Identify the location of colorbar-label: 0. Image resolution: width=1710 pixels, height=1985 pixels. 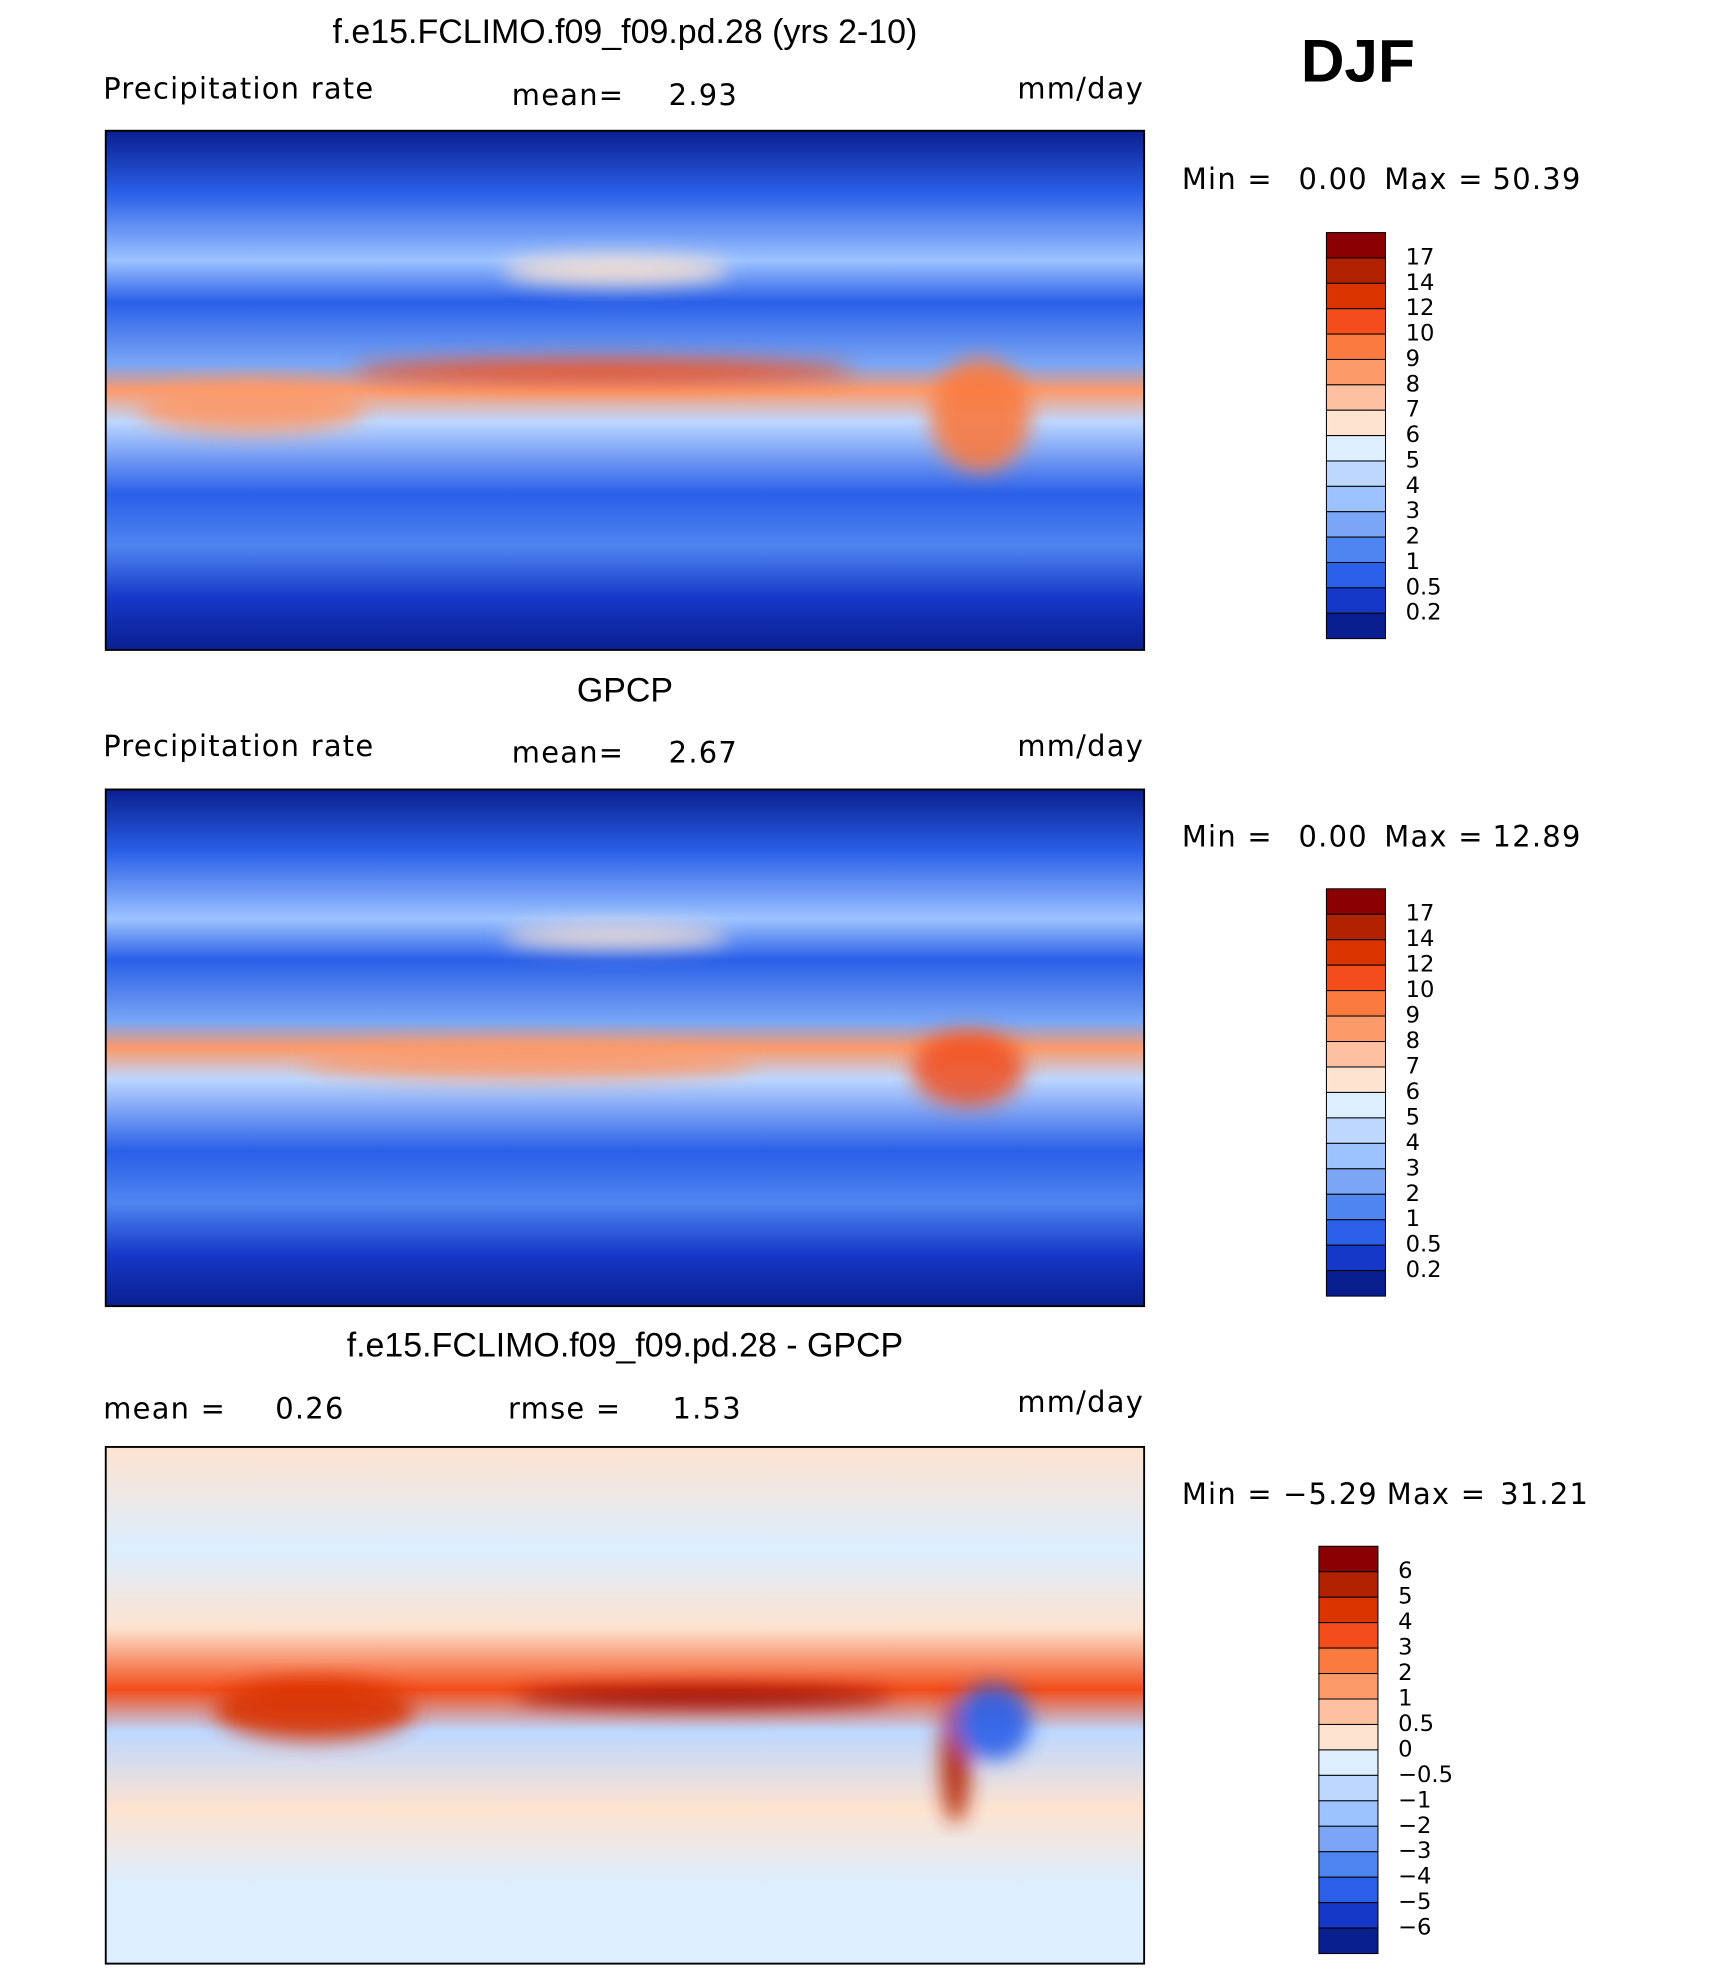
(1405, 1749).